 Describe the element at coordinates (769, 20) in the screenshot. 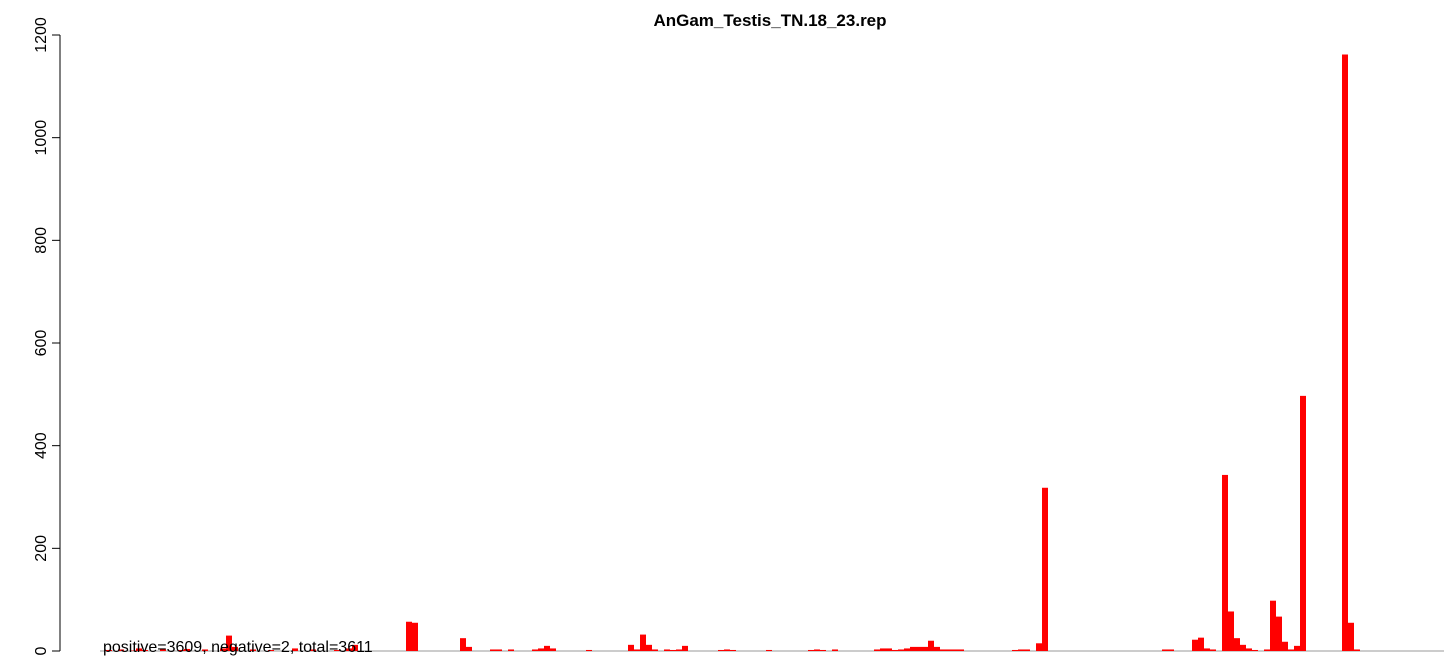

I see `chart-title: AnGam_Testis_TN.18_23.rep` at that location.